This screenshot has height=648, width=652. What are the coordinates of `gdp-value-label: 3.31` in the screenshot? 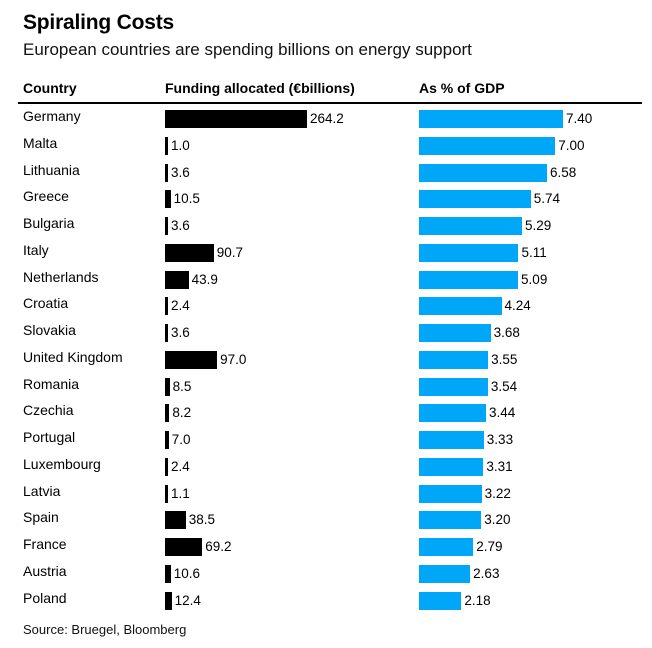 It's located at (499, 466).